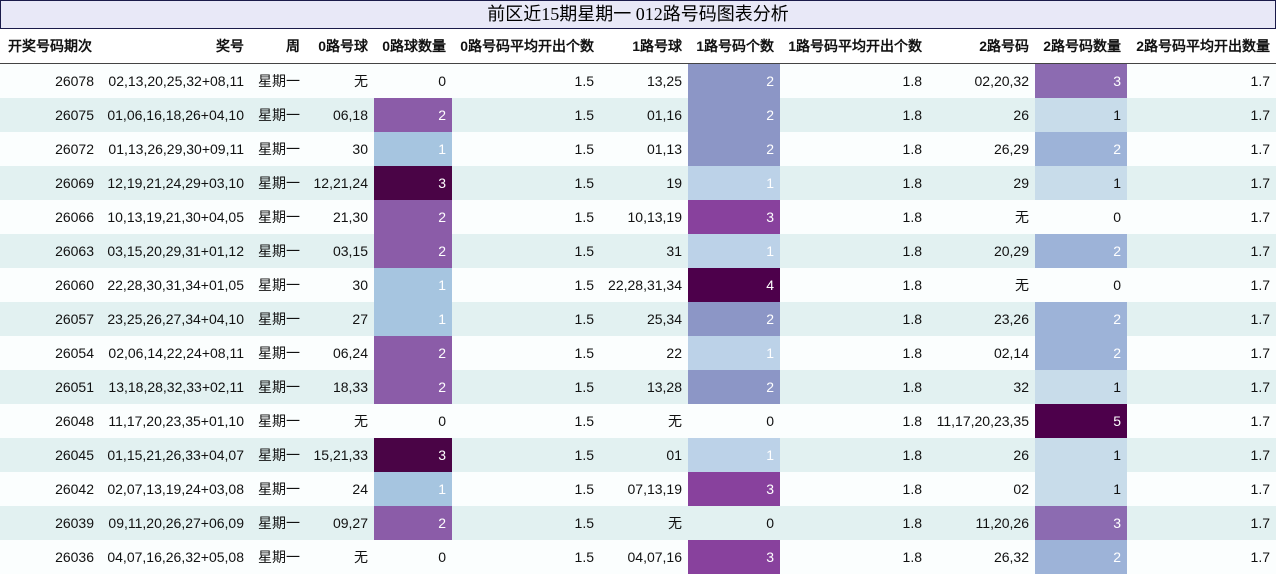 Image resolution: width=1276 pixels, height=575 pixels. Describe the element at coordinates (175, 183) in the screenshot. I see `numbers-cell: 12,19,21,24,29+03,10` at that location.